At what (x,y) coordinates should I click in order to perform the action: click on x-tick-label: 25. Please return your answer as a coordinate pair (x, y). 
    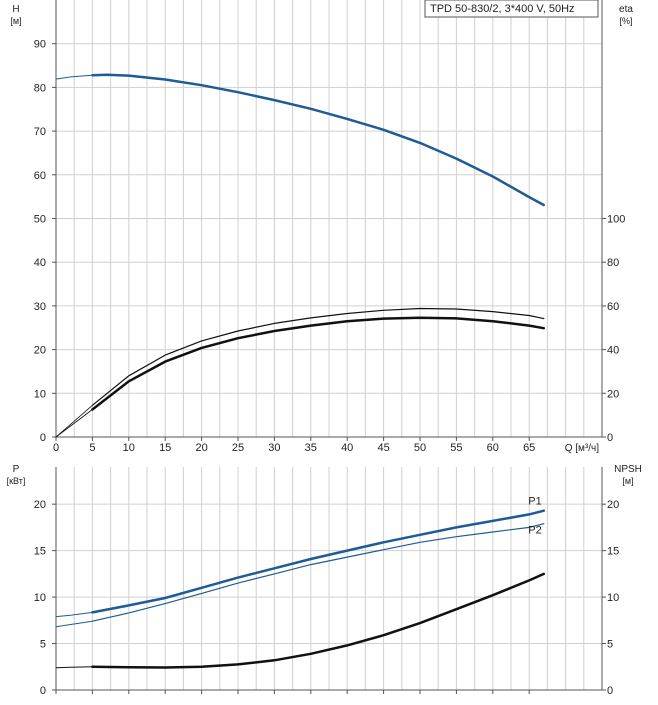
    Looking at the image, I should click on (238, 448).